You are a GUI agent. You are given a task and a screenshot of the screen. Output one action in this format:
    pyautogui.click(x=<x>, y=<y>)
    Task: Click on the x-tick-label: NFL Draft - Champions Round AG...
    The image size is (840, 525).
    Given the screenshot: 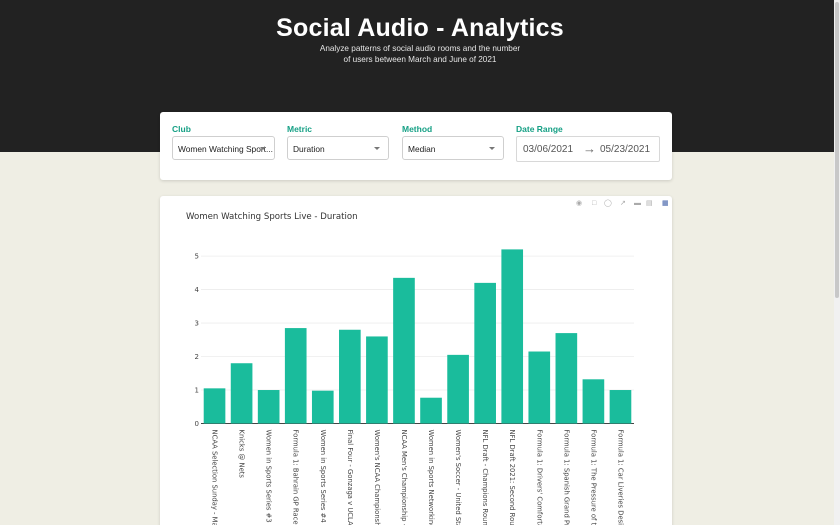 What is the action you would take?
    pyautogui.click(x=485, y=477)
    